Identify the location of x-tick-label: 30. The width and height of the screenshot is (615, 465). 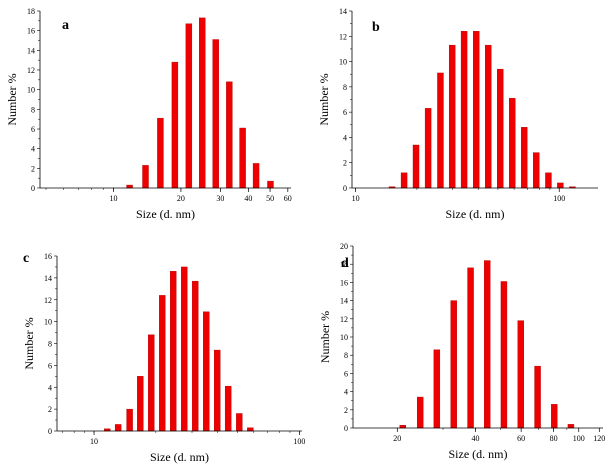
(220, 198).